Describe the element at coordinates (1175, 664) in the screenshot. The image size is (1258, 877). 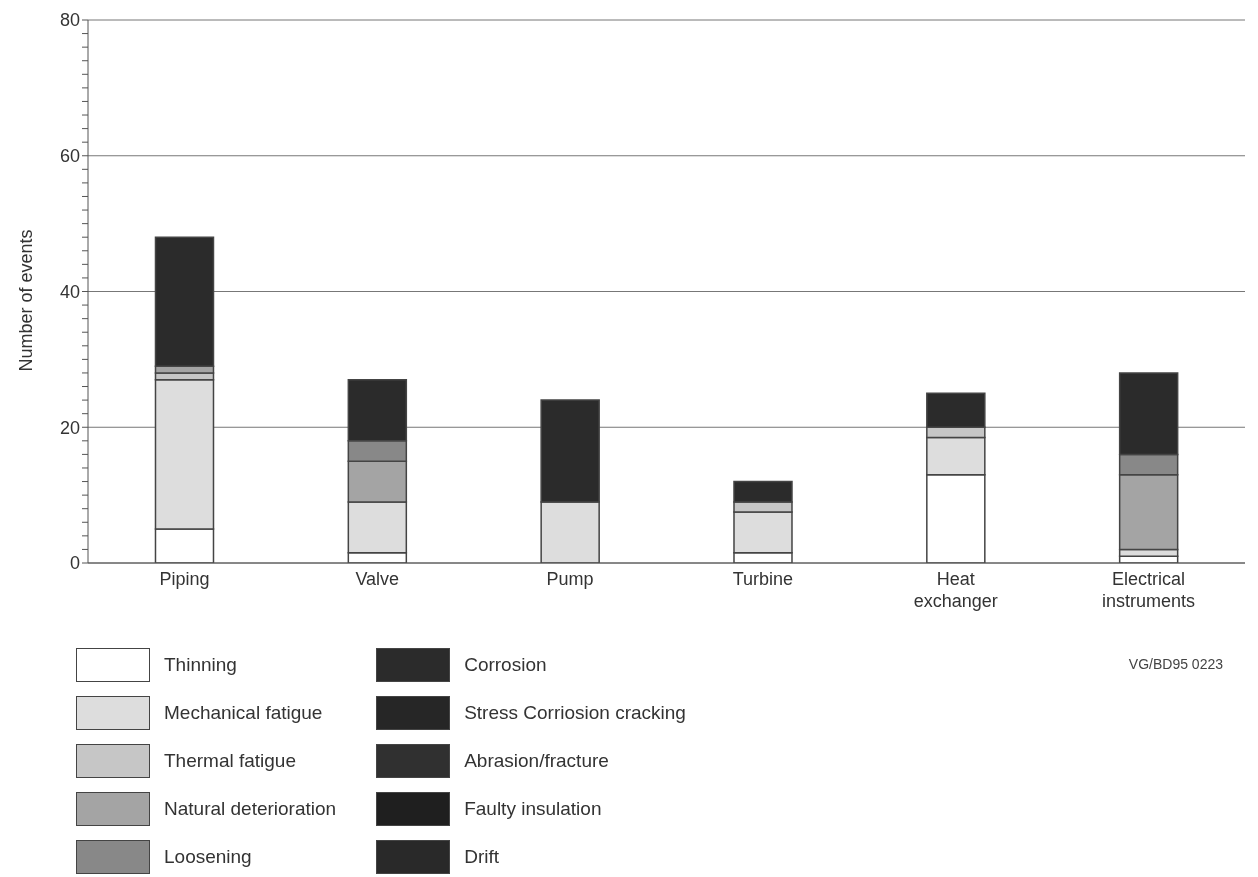
I see `text: VG/BD95 0223` at that location.